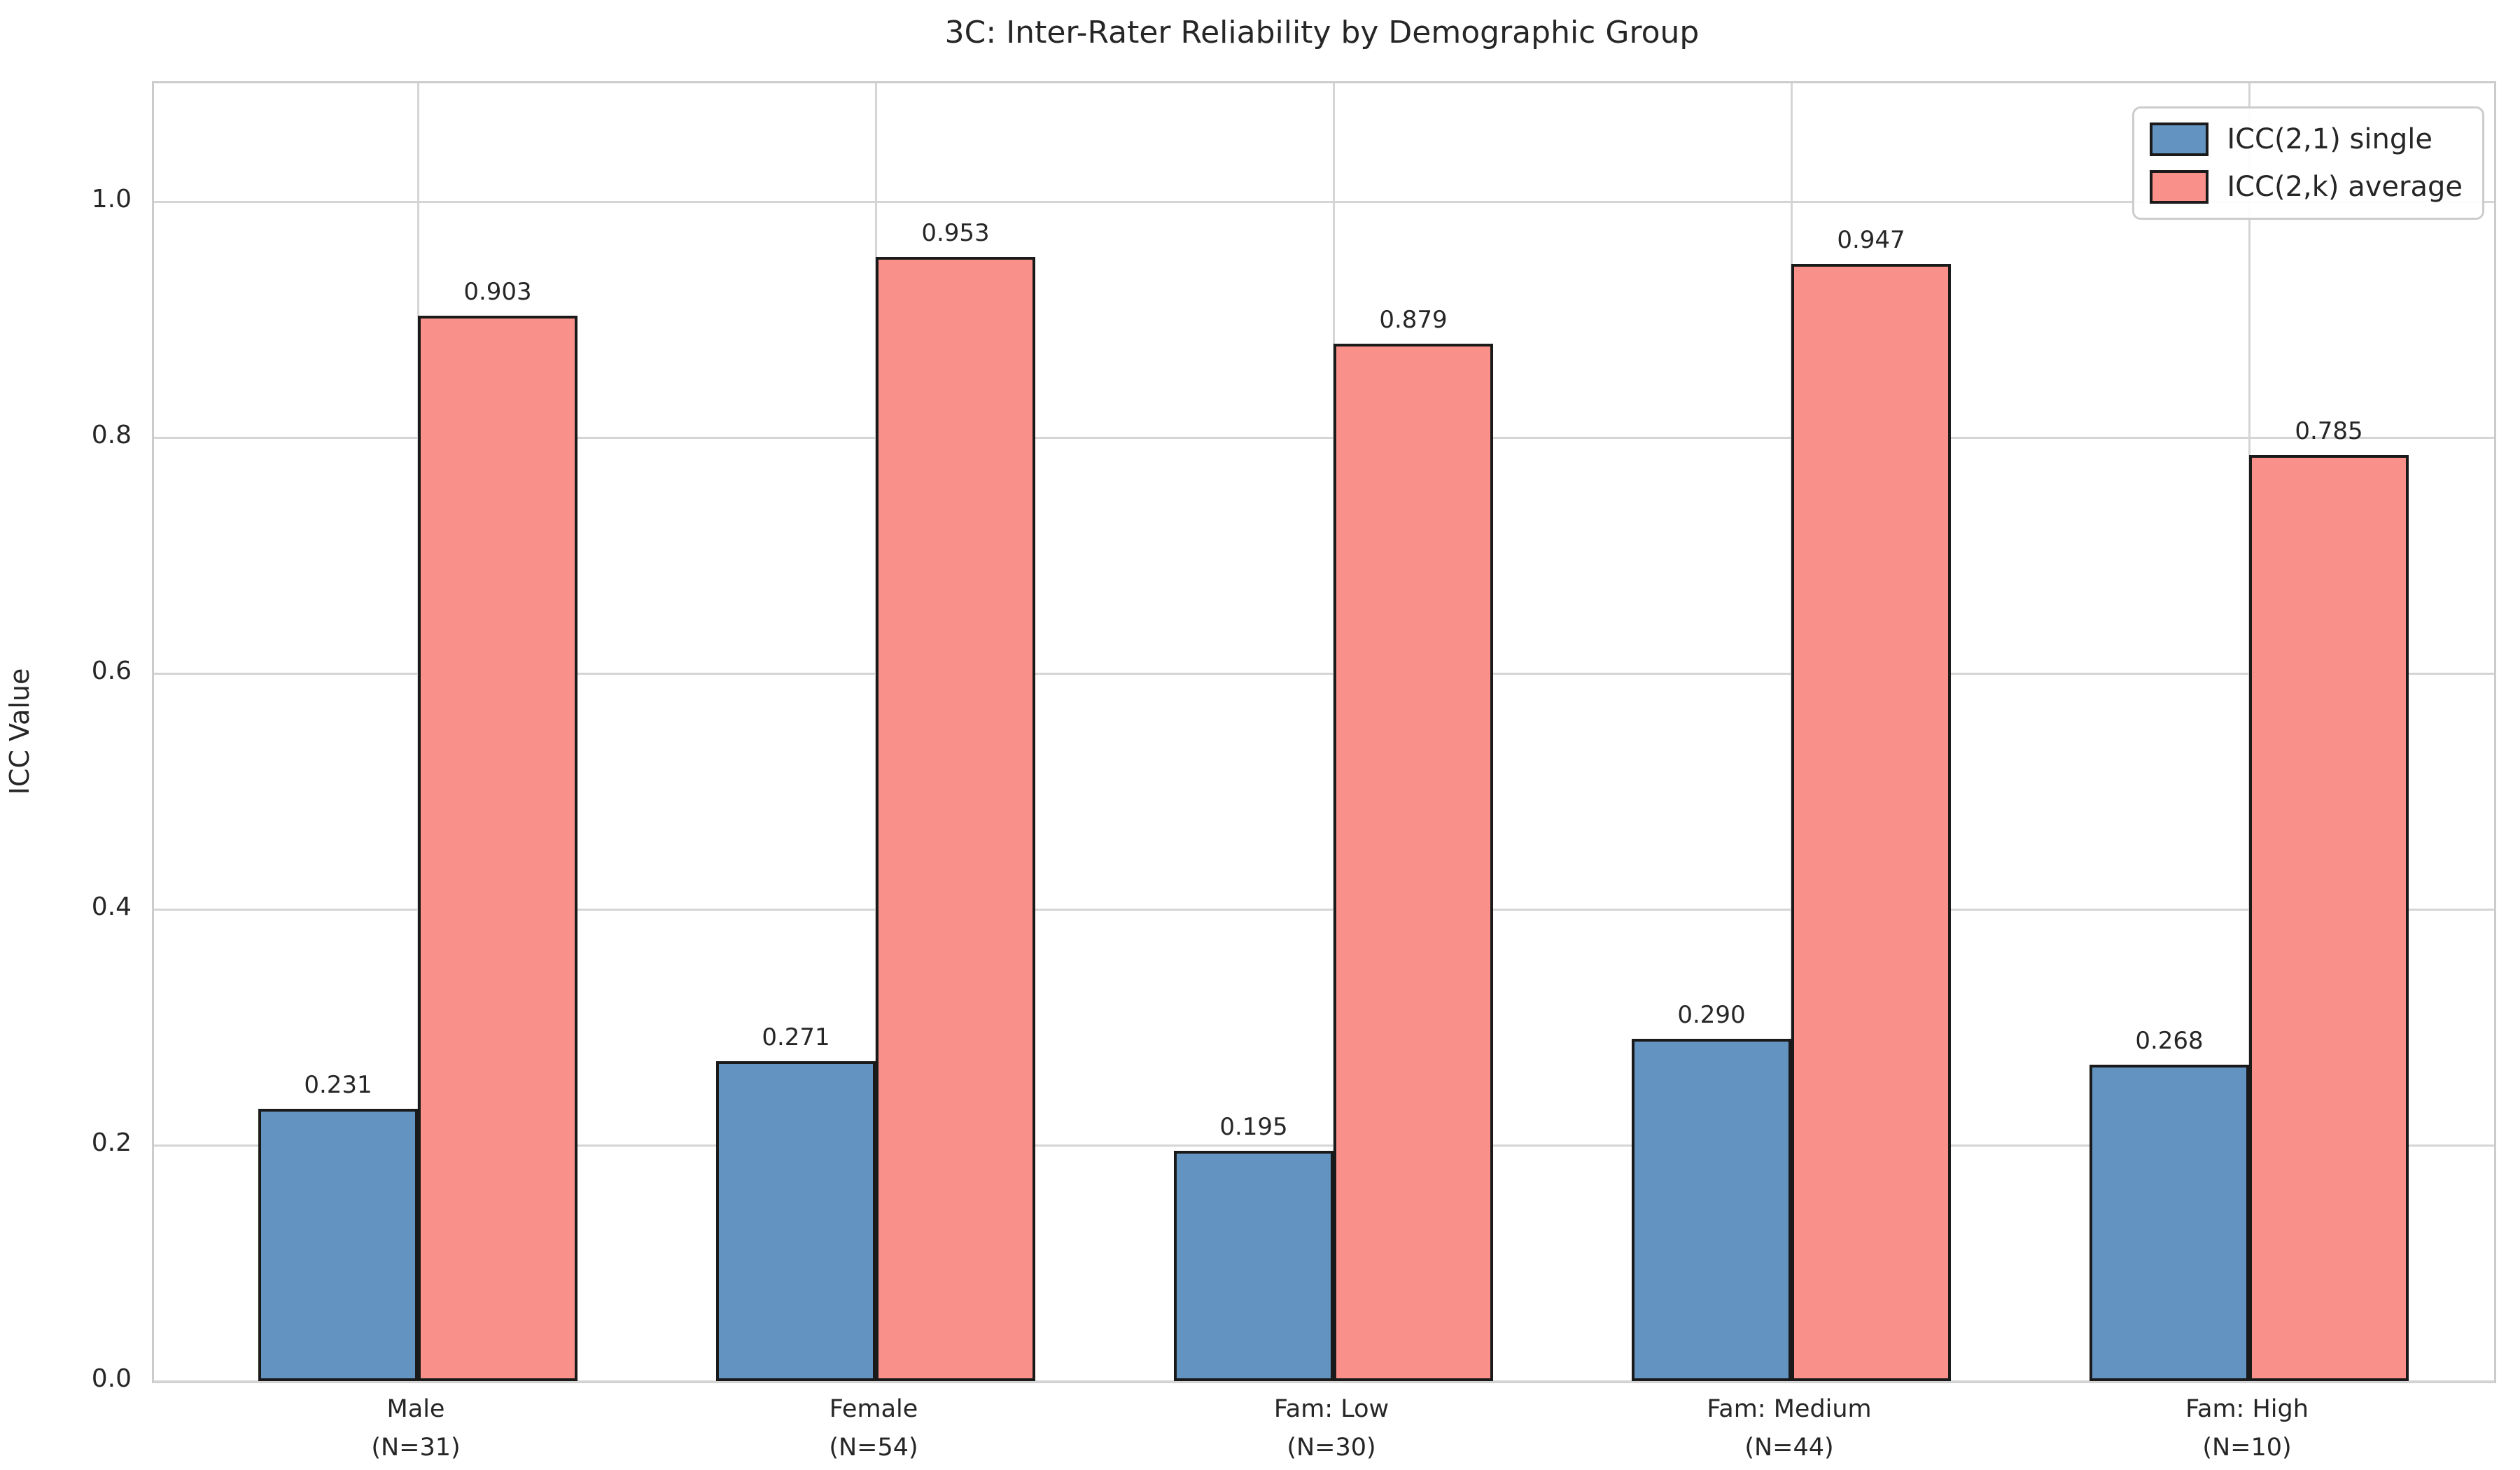 This screenshot has width=2520, height=1470. Describe the element at coordinates (2345, 187) in the screenshot. I see `legend-label: ICC(2,k) average` at that location.